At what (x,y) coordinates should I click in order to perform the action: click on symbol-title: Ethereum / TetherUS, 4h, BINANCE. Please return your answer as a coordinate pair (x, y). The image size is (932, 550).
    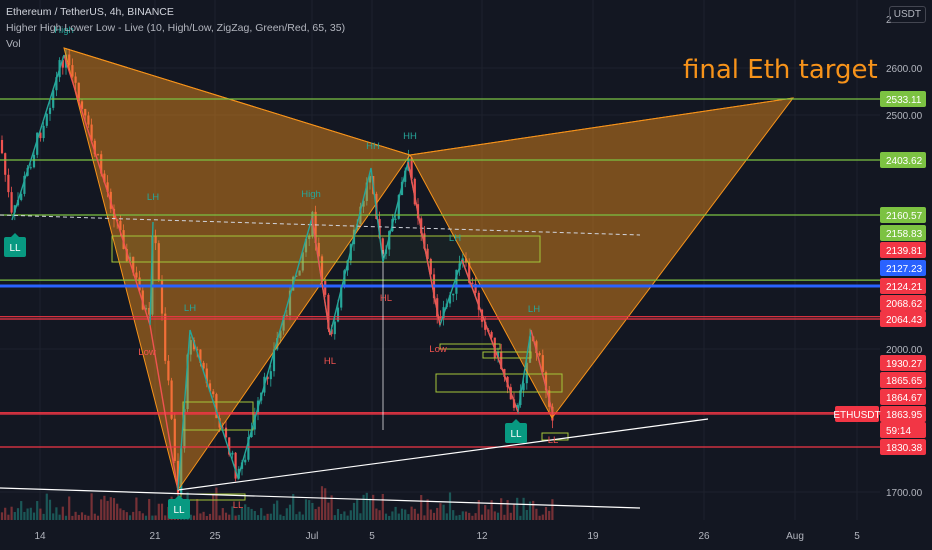
    Looking at the image, I should click on (90, 12).